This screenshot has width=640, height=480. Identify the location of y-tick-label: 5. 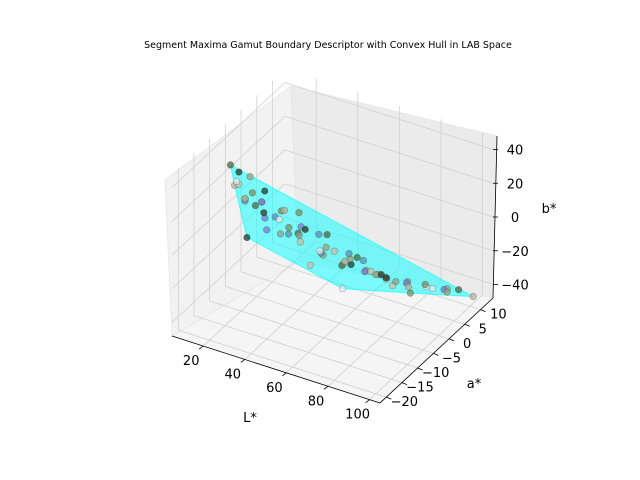
(483, 329).